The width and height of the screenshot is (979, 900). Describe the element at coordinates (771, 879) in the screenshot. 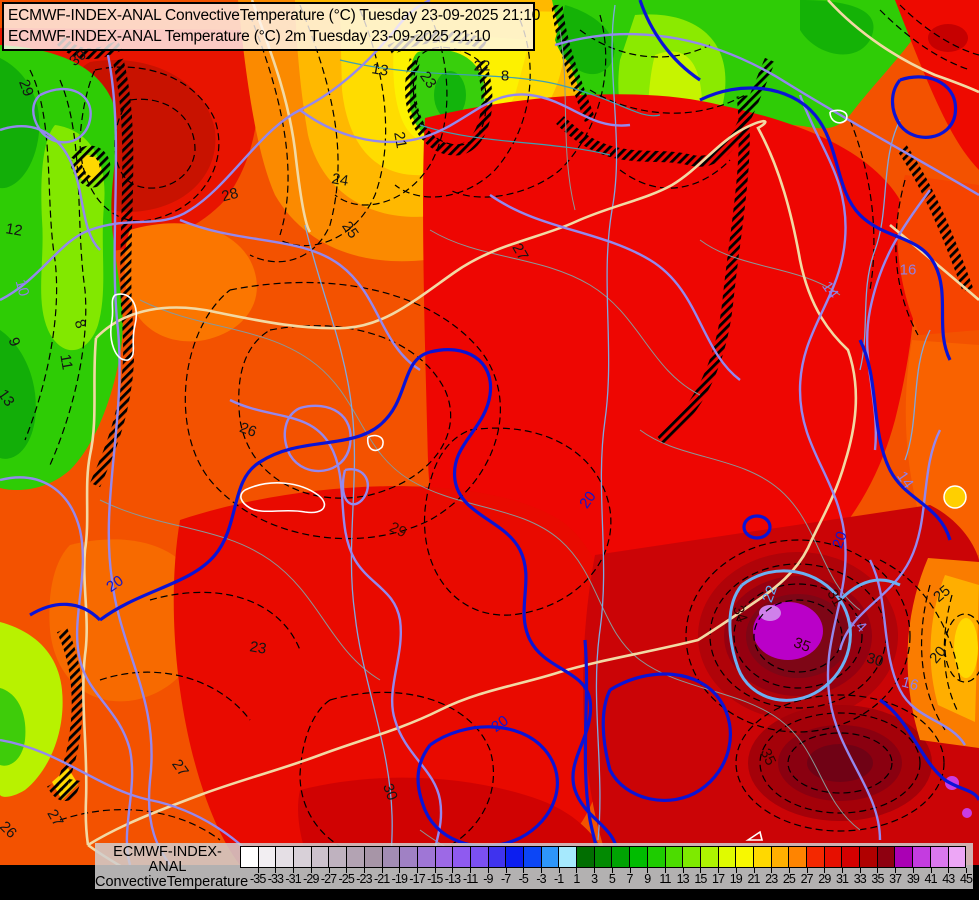

I see `colorbar-tick-value: 23` at that location.